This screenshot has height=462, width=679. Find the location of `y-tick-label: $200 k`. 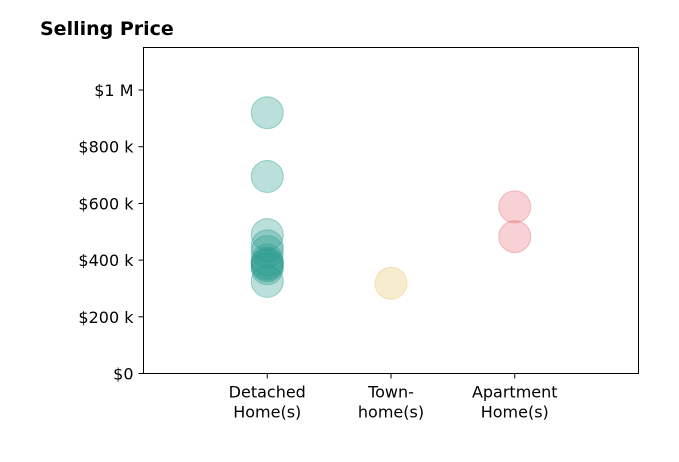

y-tick-label: $200 k is located at coordinates (106, 317).